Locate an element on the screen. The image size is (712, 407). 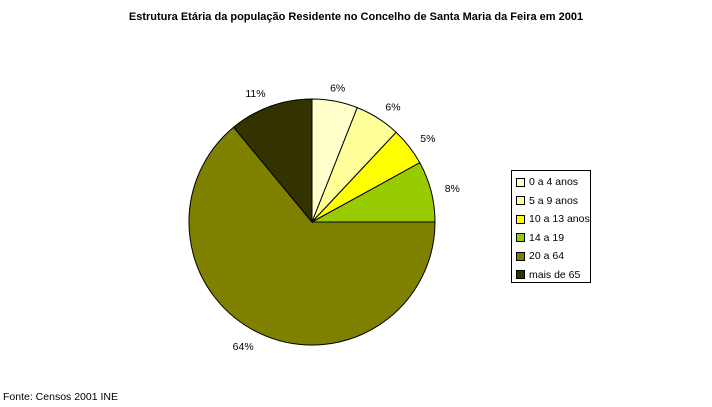
legend-item: 20 a 64 is located at coordinates (553, 256).